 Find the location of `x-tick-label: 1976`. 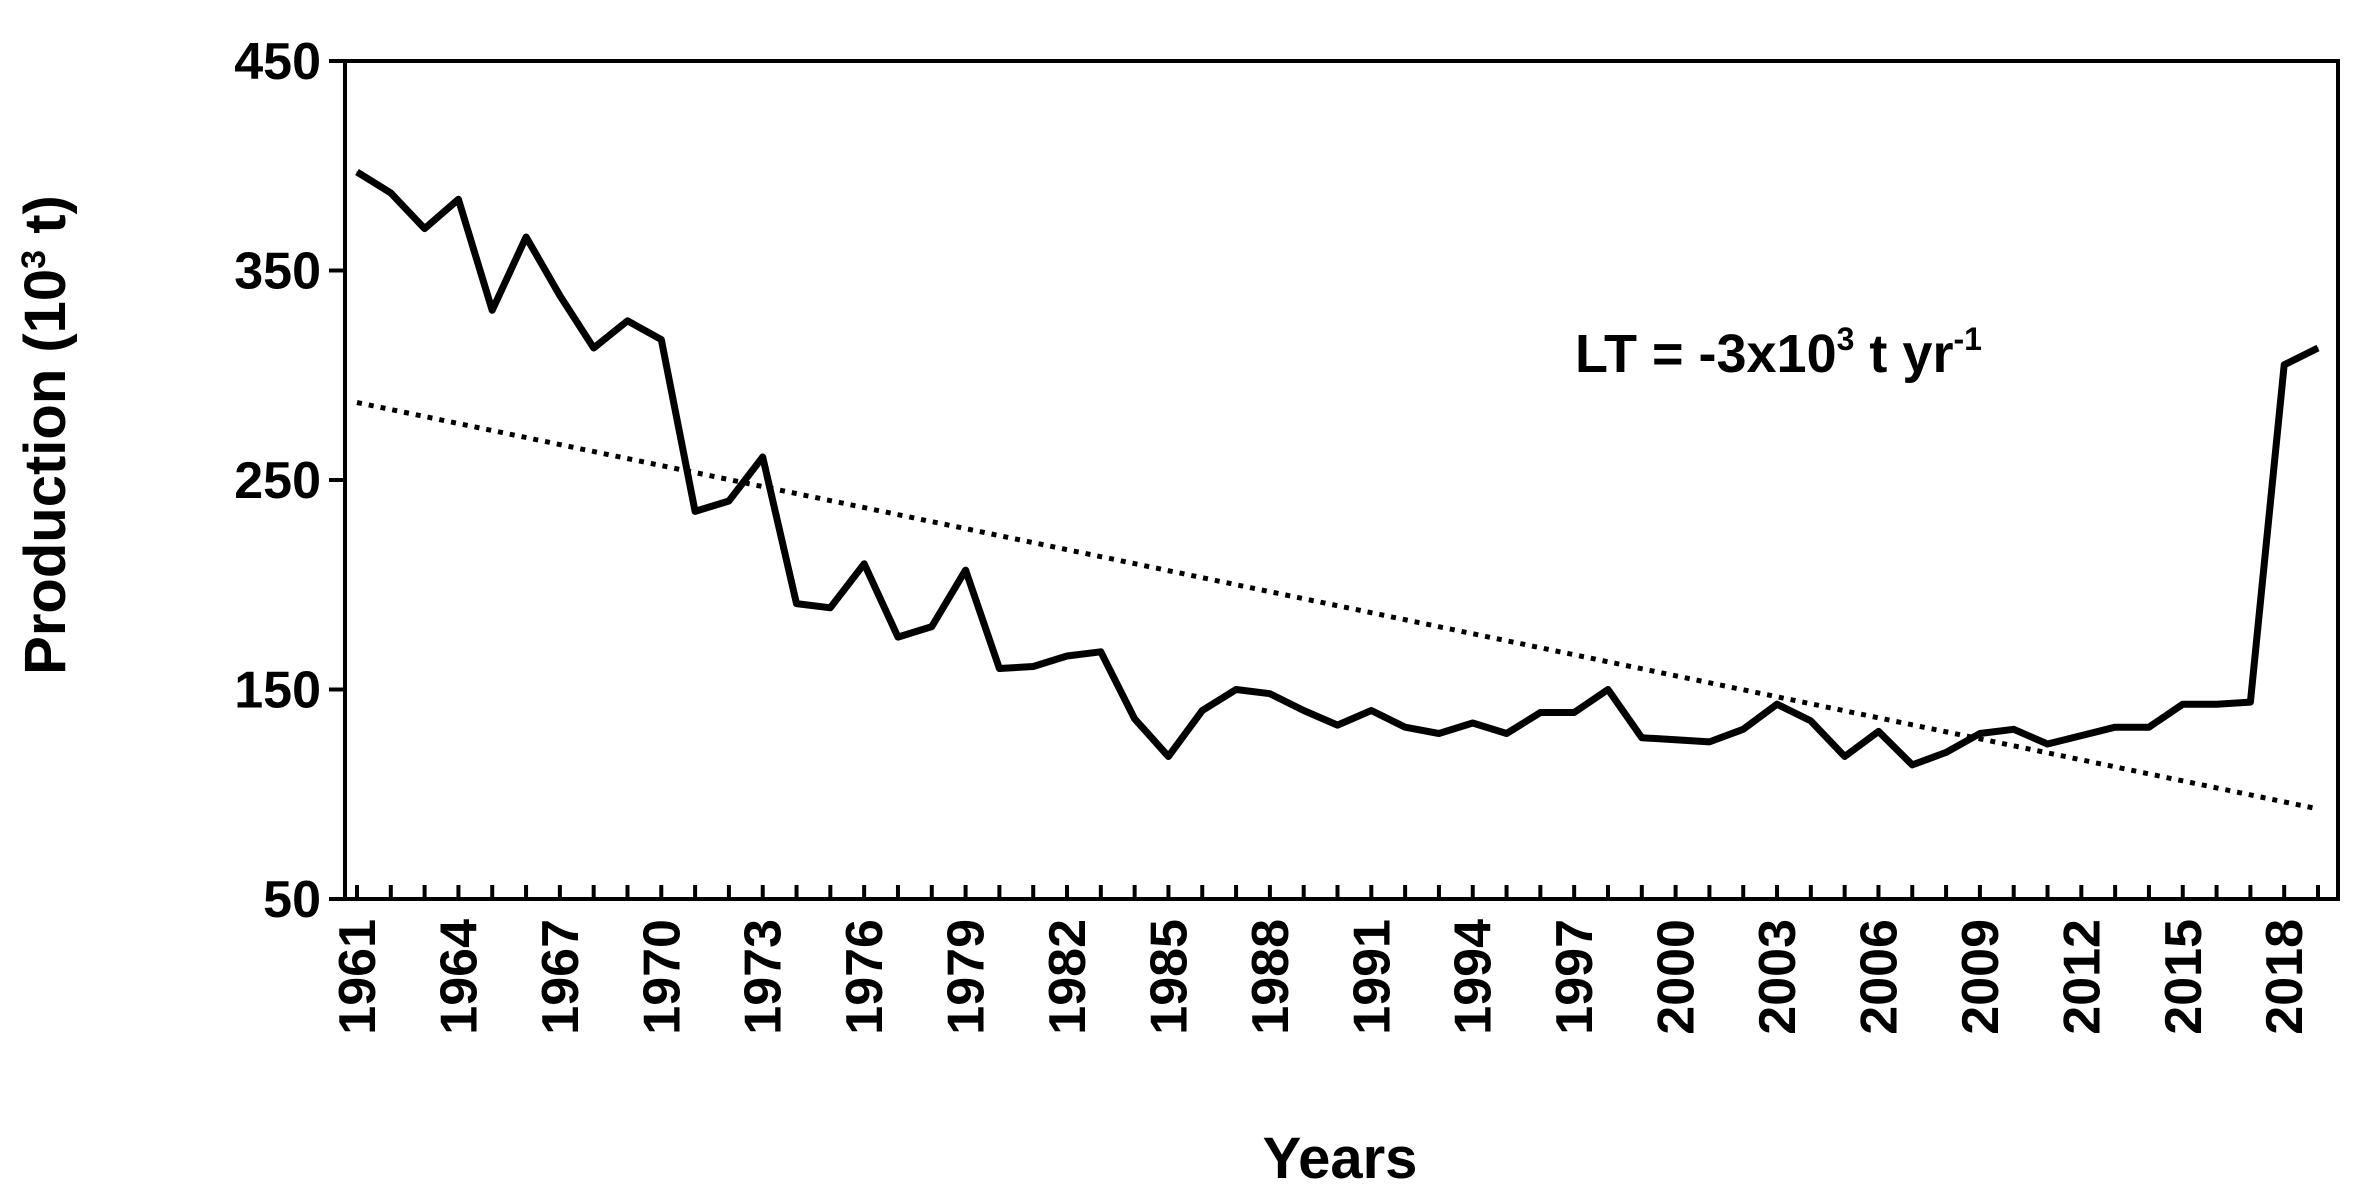

x-tick-label: 1976 is located at coordinates (865, 977).